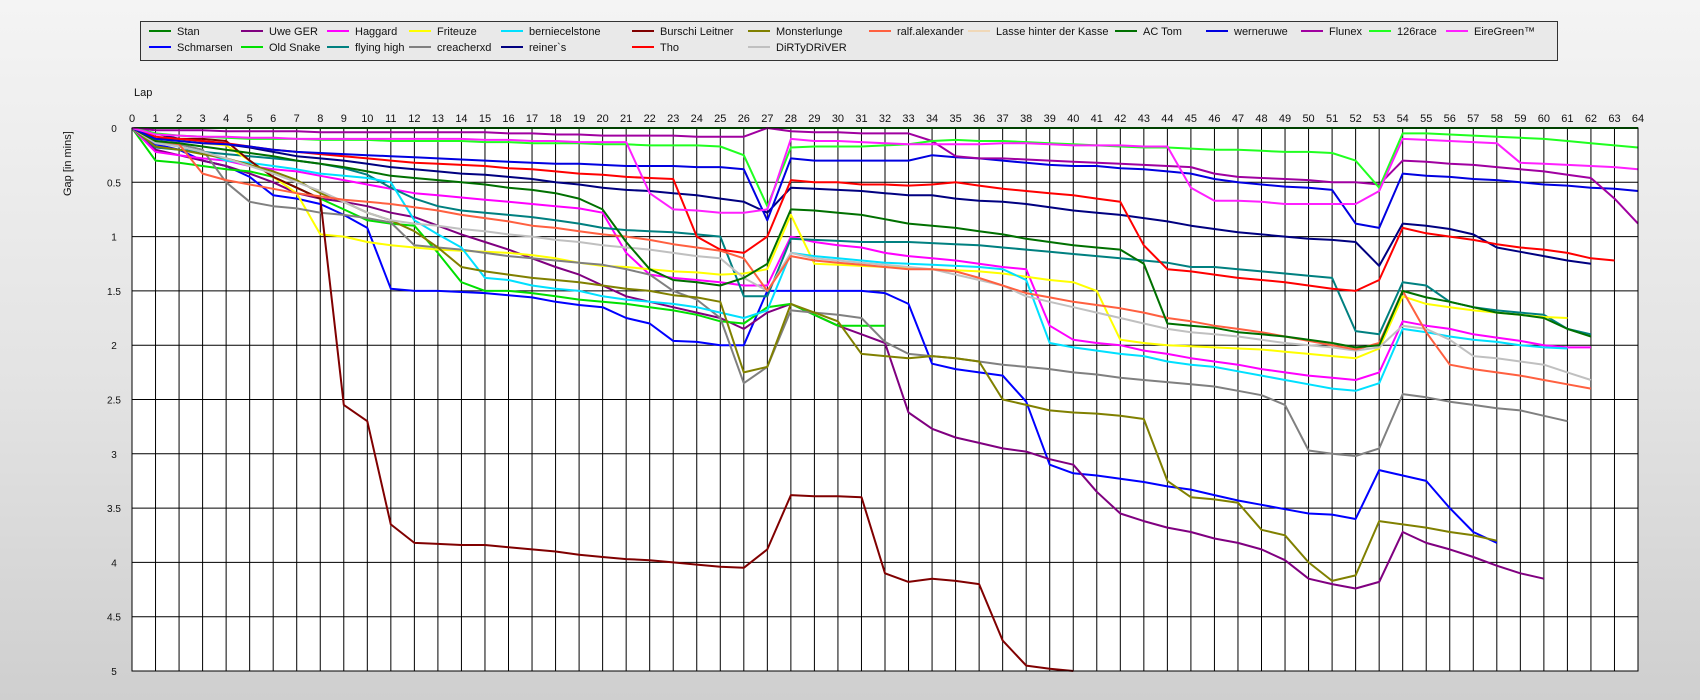 Image resolution: width=1700 pixels, height=700 pixels. What do you see at coordinates (532, 119) in the screenshot?
I see `x-tick-label: 17` at bounding box center [532, 119].